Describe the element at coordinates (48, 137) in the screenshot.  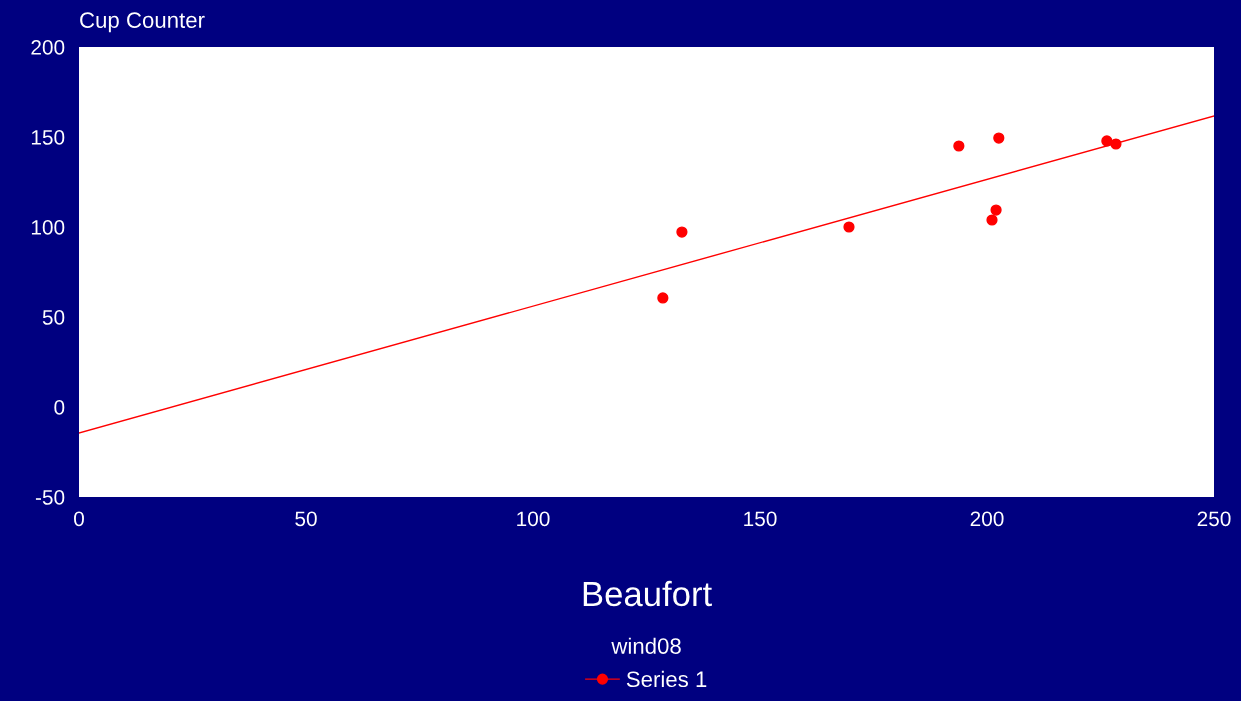
I see `y-tick-label: 150` at that location.